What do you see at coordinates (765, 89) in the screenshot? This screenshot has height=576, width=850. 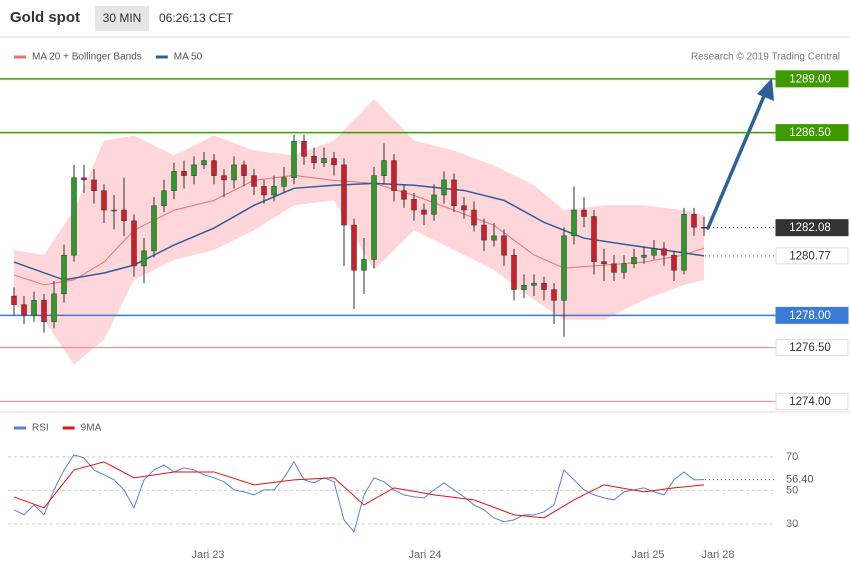 I see `arrow-head` at bounding box center [765, 89].